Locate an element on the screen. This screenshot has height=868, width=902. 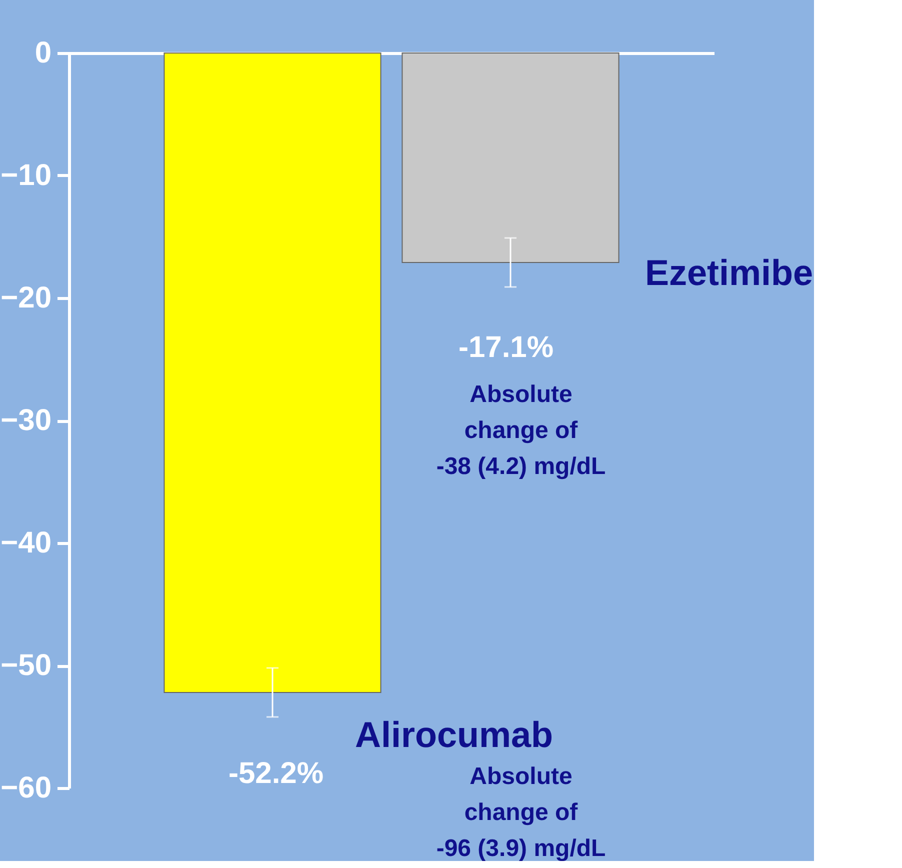
annotation: Absolute change of -96 (3.9) mg/dL is located at coordinates (521, 812).